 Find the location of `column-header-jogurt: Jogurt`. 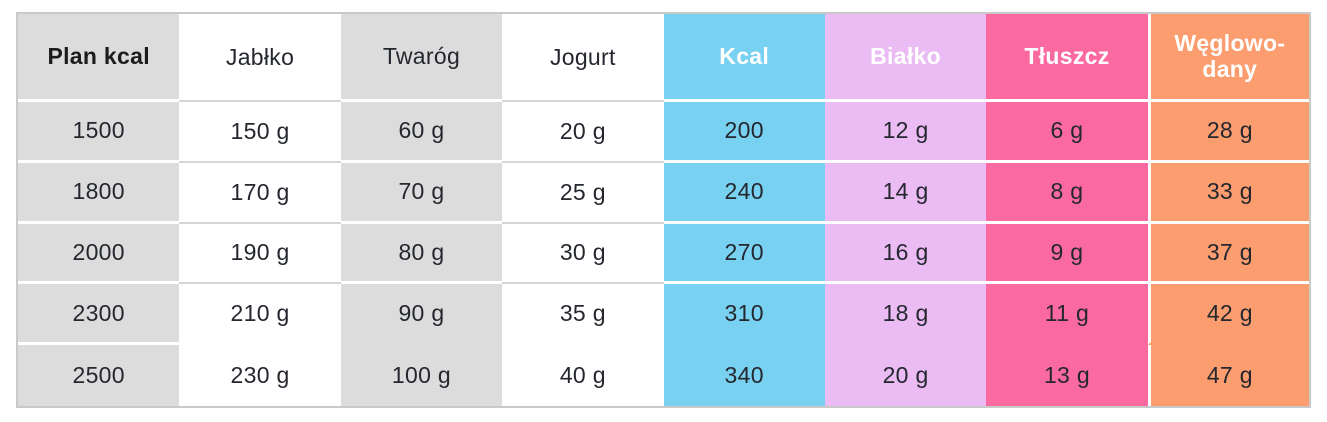

column-header-jogurt: Jogurt is located at coordinates (583, 58).